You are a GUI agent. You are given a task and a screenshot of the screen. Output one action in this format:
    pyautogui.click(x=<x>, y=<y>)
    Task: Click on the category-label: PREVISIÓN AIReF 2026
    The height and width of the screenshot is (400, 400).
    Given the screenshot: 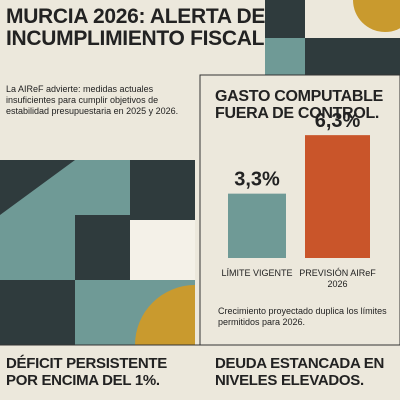 What is the action you would take?
    pyautogui.click(x=337, y=278)
    